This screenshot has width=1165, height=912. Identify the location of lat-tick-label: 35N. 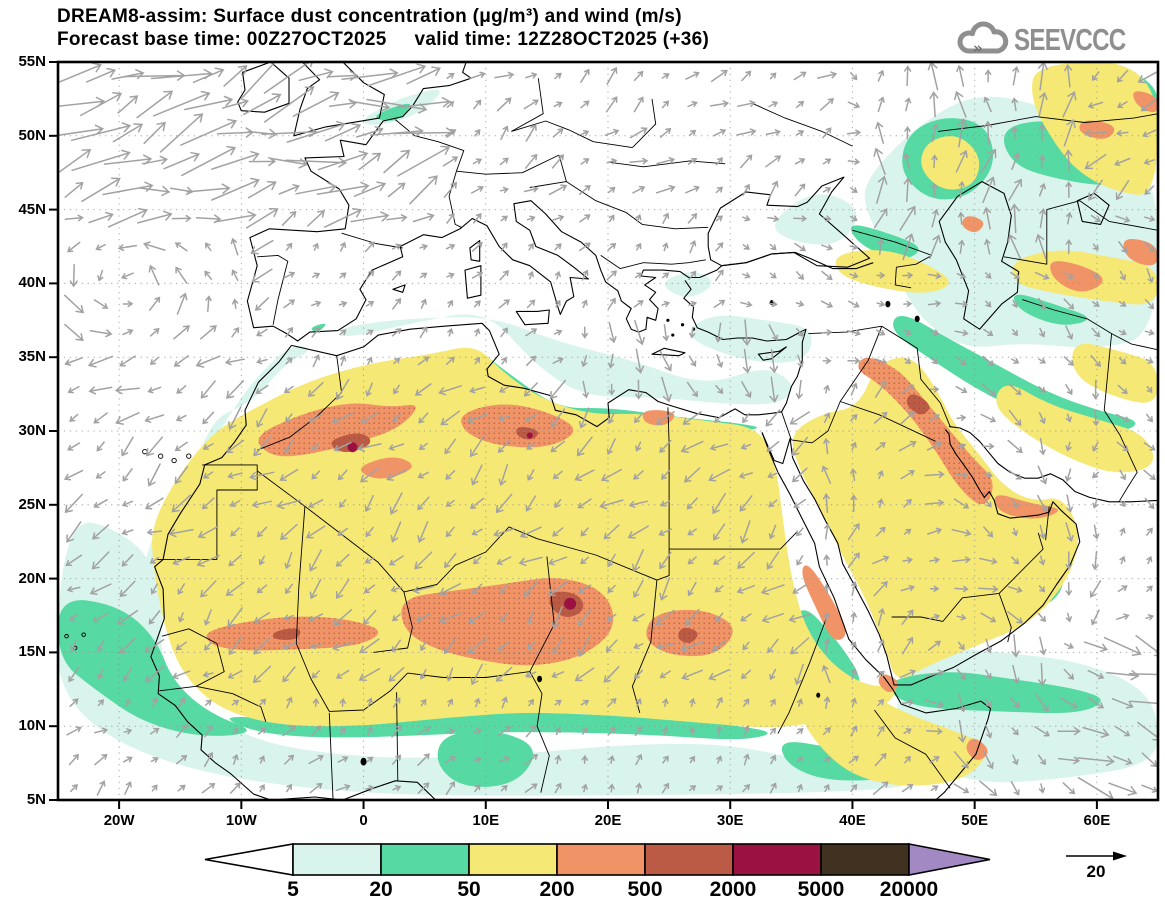
(32, 357).